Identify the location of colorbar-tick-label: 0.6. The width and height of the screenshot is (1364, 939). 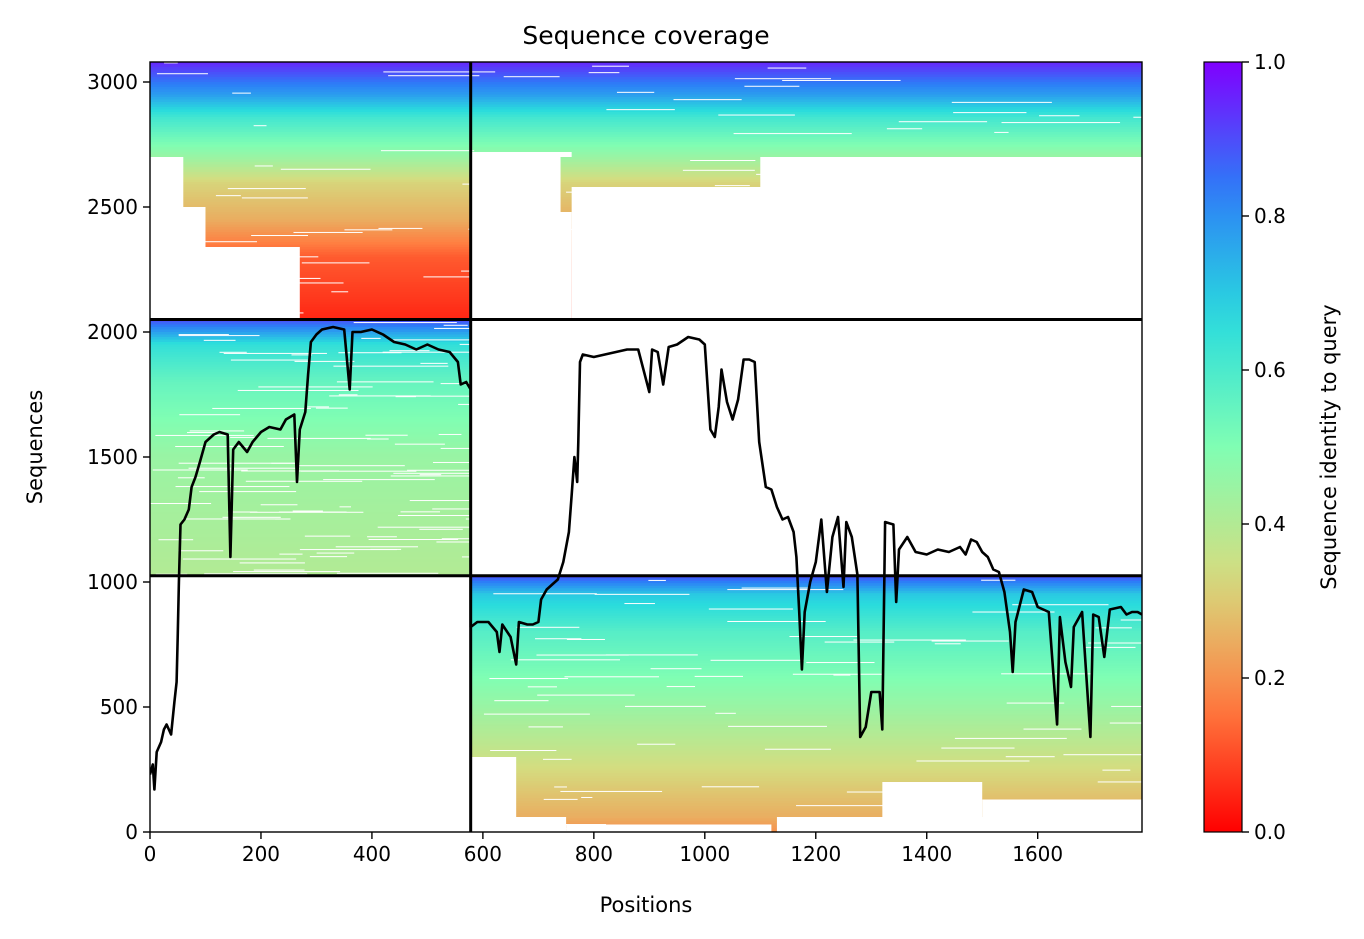
(1270, 370).